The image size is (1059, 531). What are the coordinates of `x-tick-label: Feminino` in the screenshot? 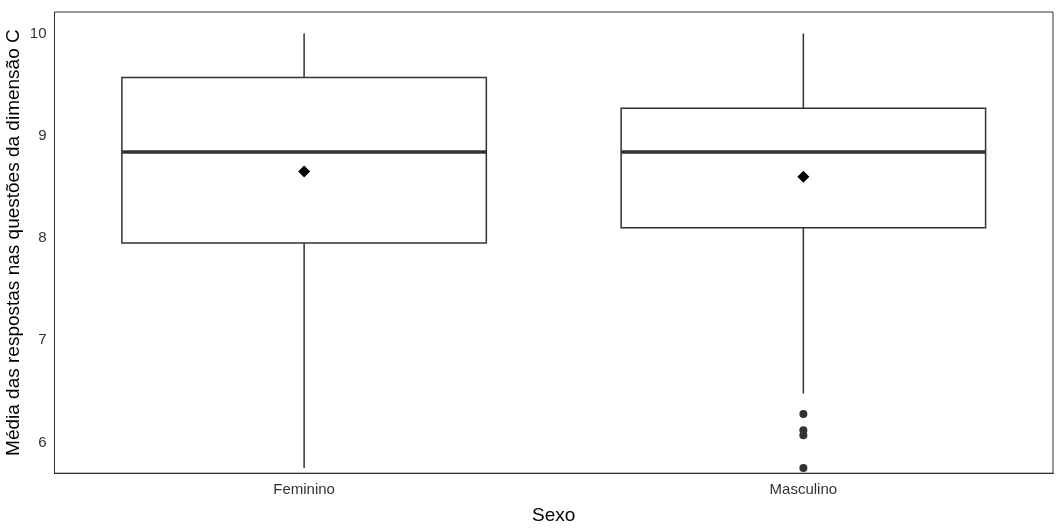 It's located at (304, 489).